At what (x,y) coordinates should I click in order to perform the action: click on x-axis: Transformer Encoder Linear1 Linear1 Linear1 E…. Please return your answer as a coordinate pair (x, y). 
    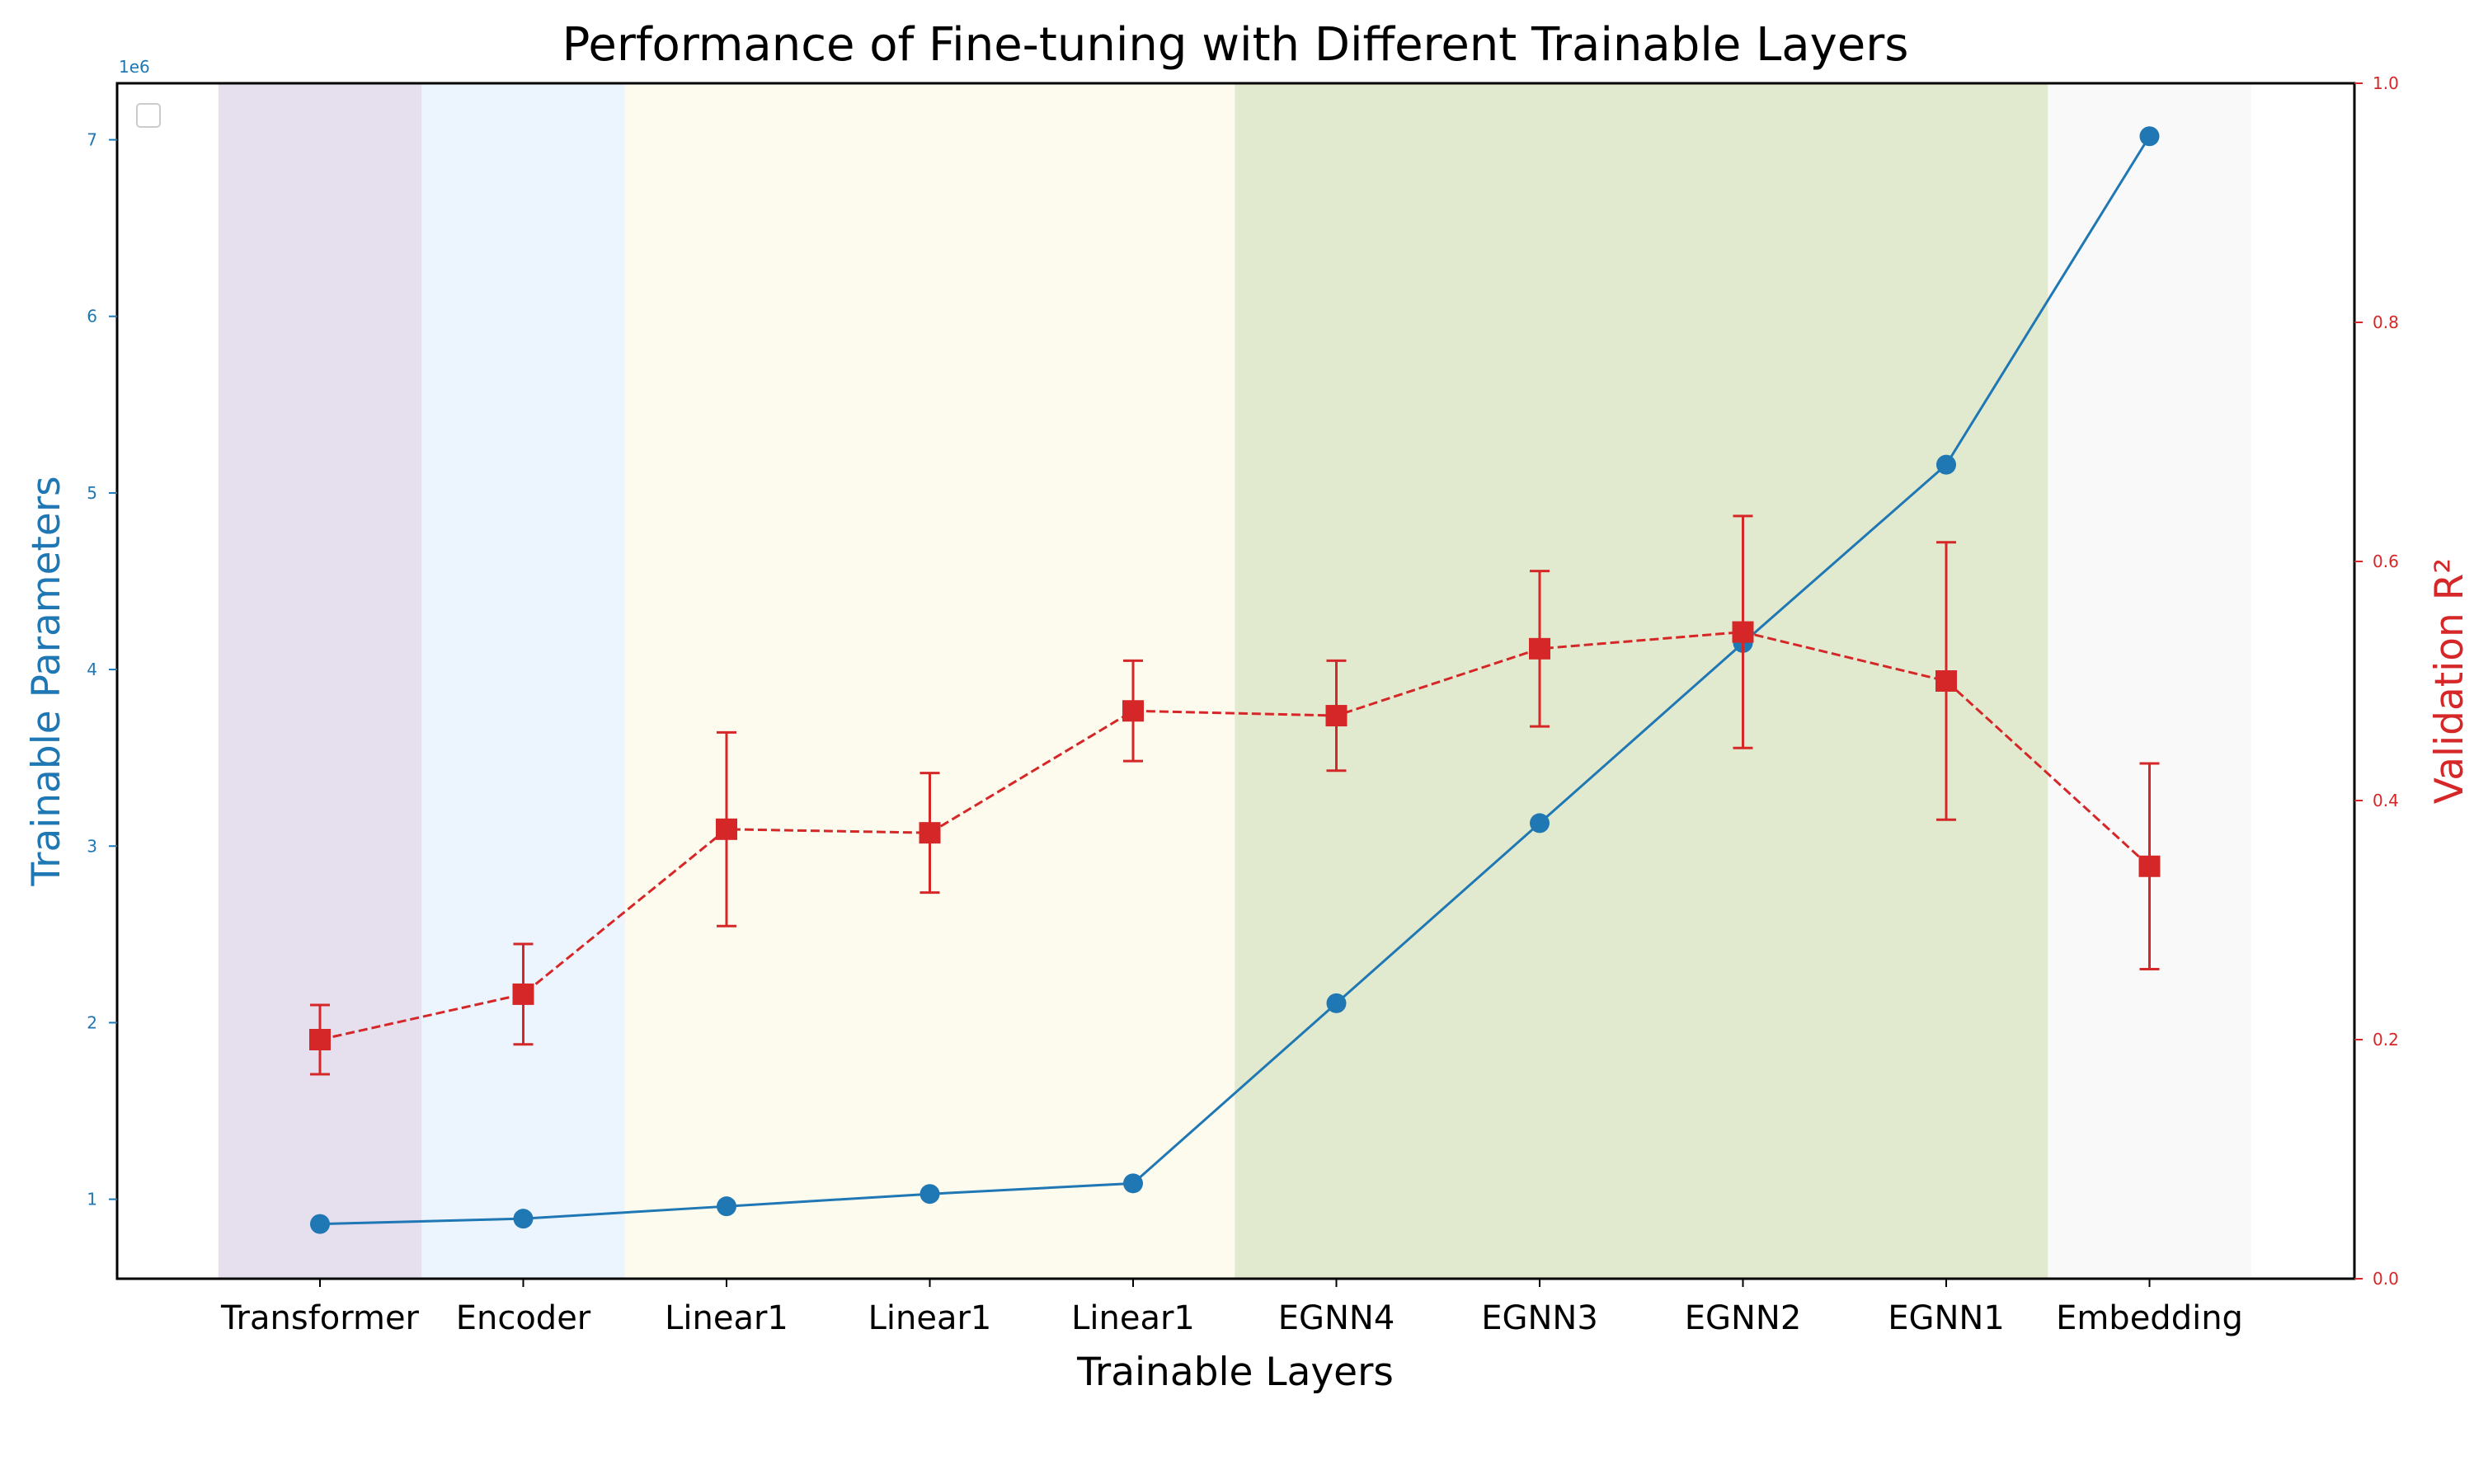
    Looking at the image, I should click on (1231, 1308).